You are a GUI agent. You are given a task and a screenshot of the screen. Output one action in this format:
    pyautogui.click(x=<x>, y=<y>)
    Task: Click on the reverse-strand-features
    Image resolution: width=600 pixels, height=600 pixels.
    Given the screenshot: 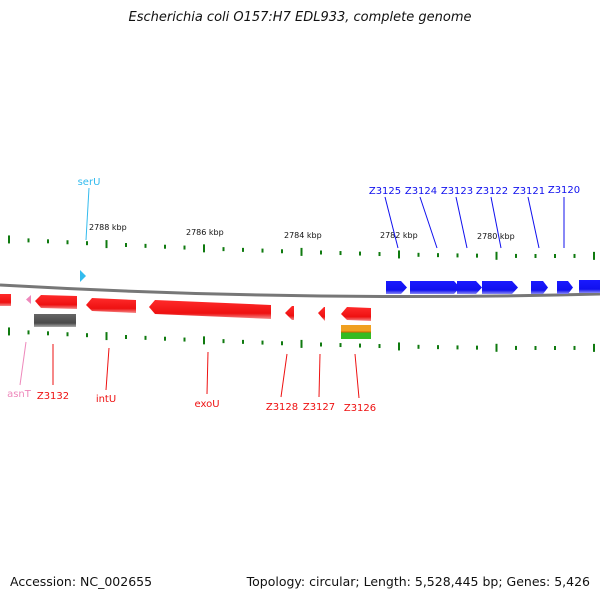 What is the action you would take?
    pyautogui.click(x=185, y=316)
    